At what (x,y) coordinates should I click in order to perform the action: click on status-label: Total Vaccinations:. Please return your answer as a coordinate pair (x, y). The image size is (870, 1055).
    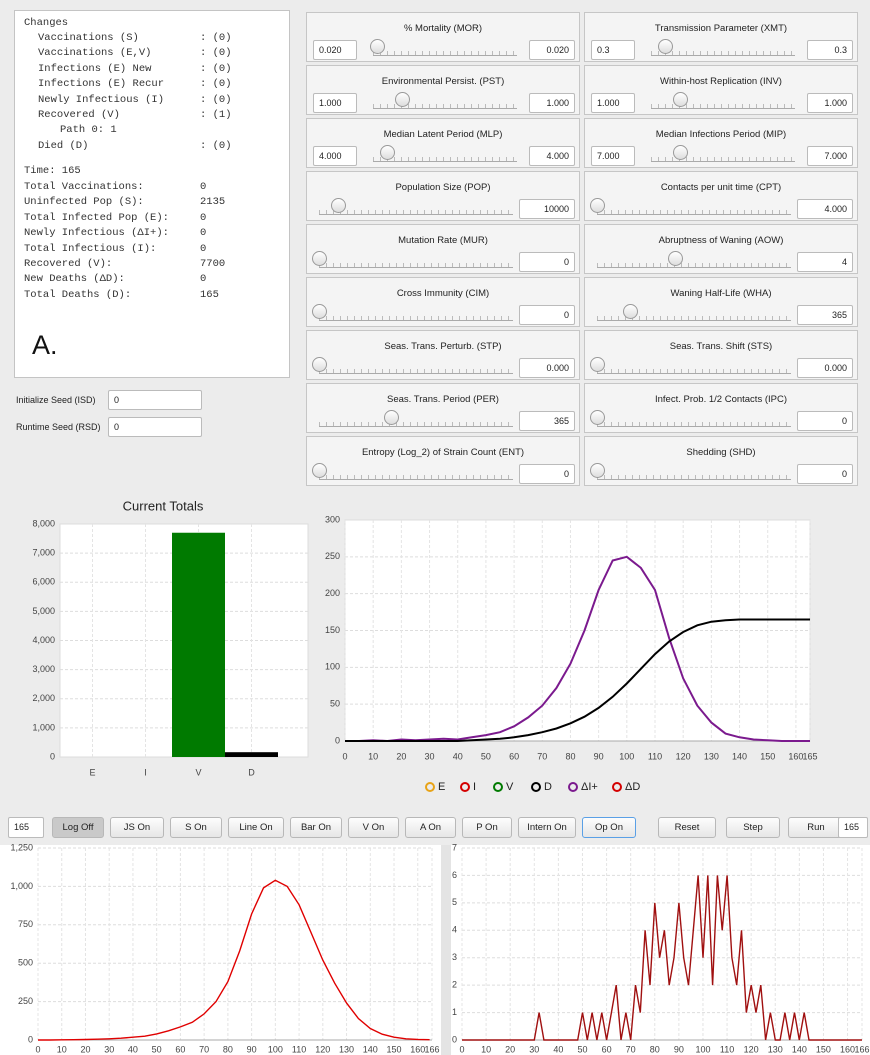
    Looking at the image, I should click on (84, 187).